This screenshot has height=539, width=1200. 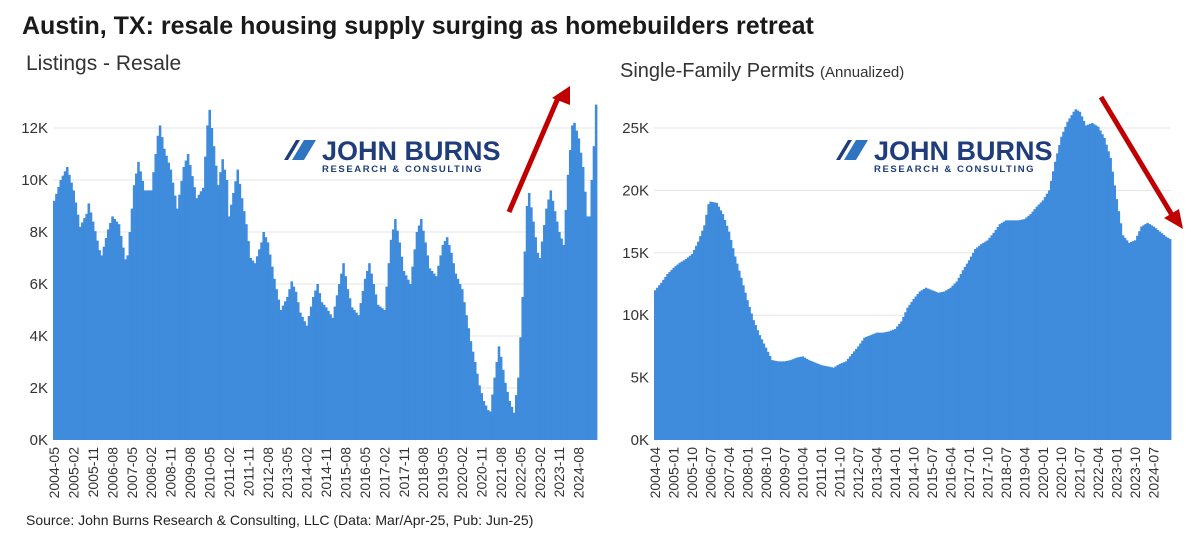 What do you see at coordinates (844, 150) in the screenshot?
I see `logo-mark-right` at bounding box center [844, 150].